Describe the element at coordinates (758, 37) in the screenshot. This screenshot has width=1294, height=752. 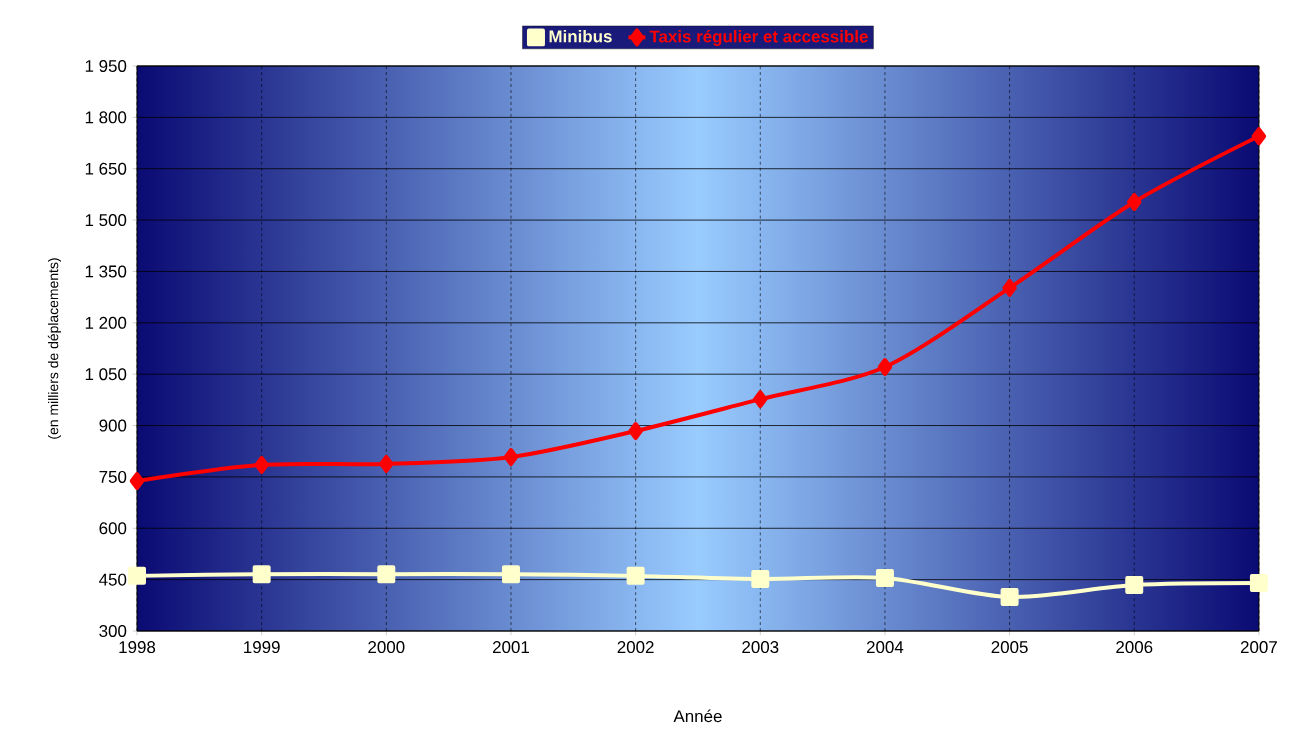
I see `legend-label: Taxis régulier et accessible` at that location.